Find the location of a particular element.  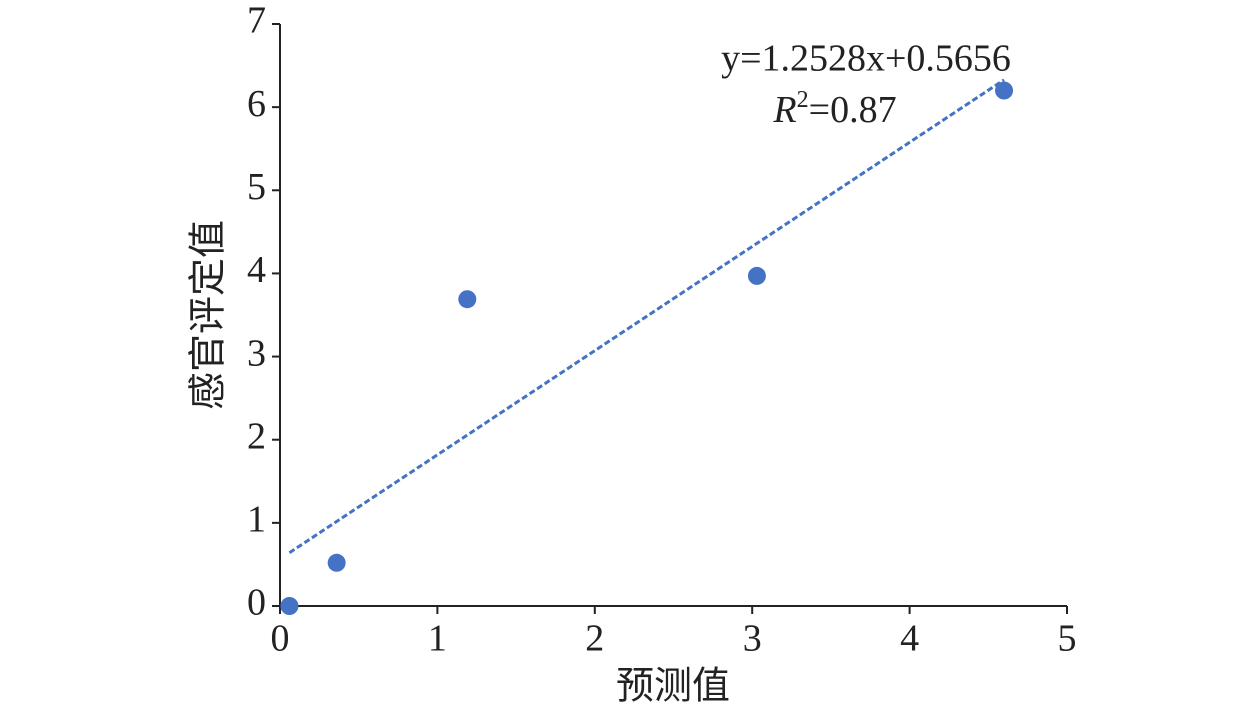

x-tick-label: 0 is located at coordinates (280, 639).